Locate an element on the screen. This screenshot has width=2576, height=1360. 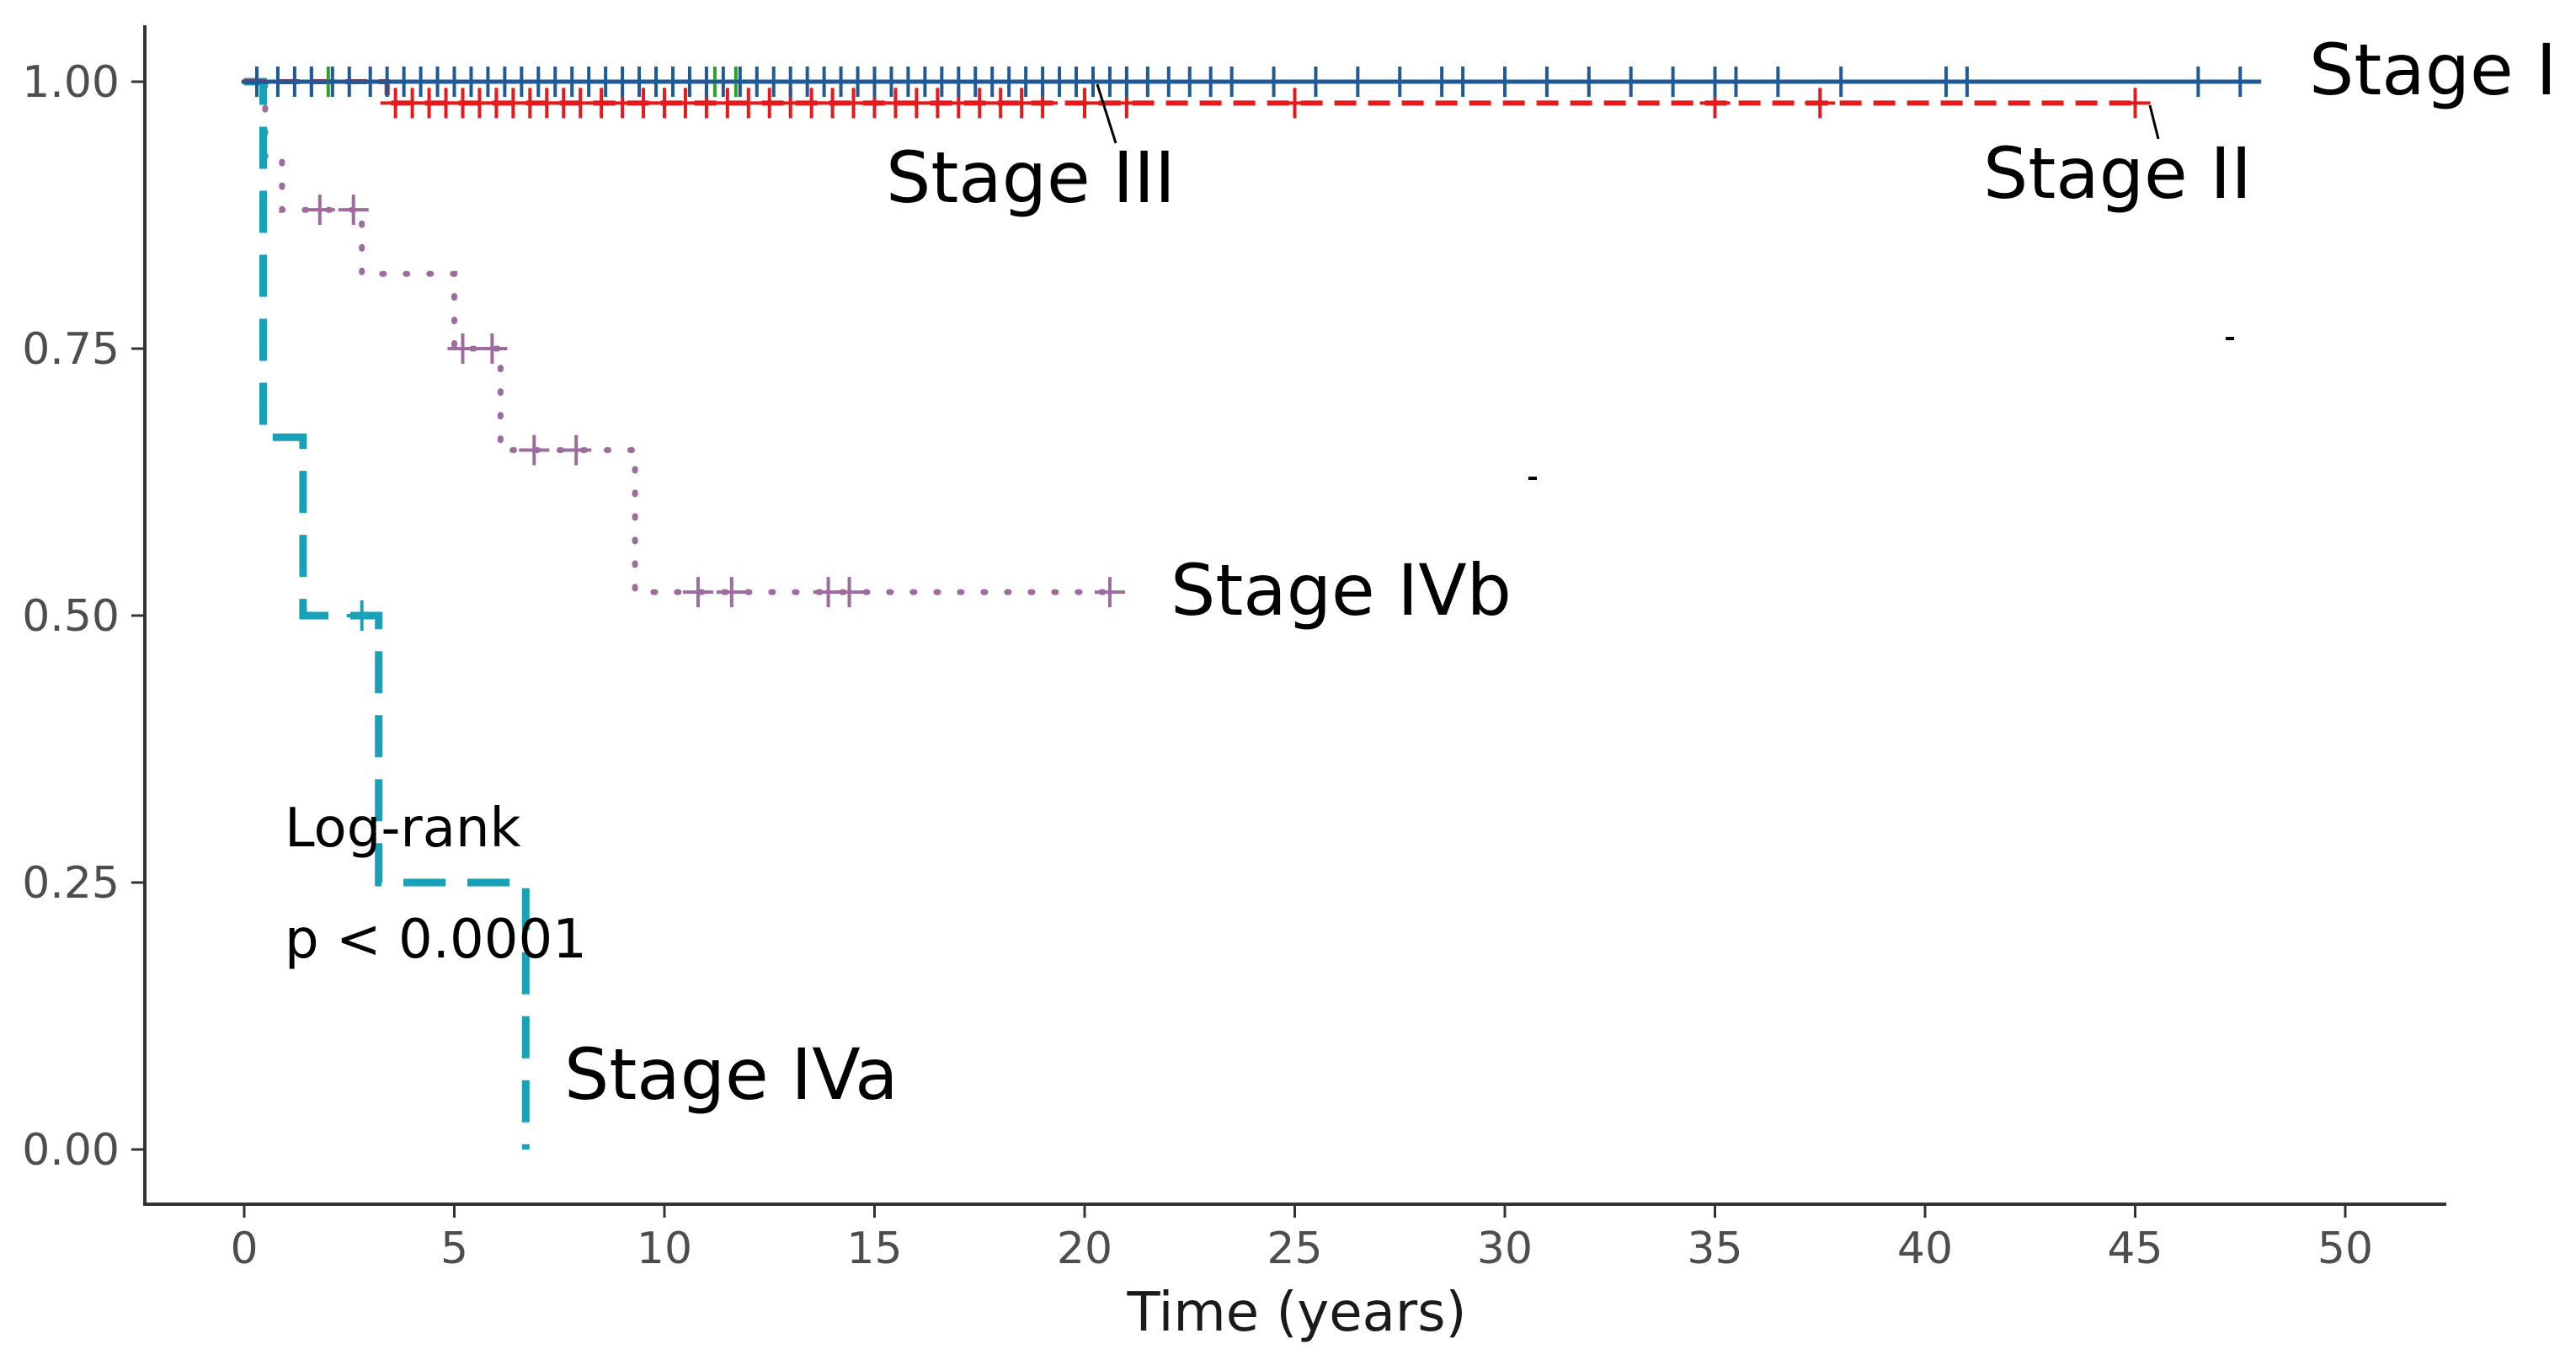
x-axis-title: Time (years) is located at coordinates (1296, 1313).